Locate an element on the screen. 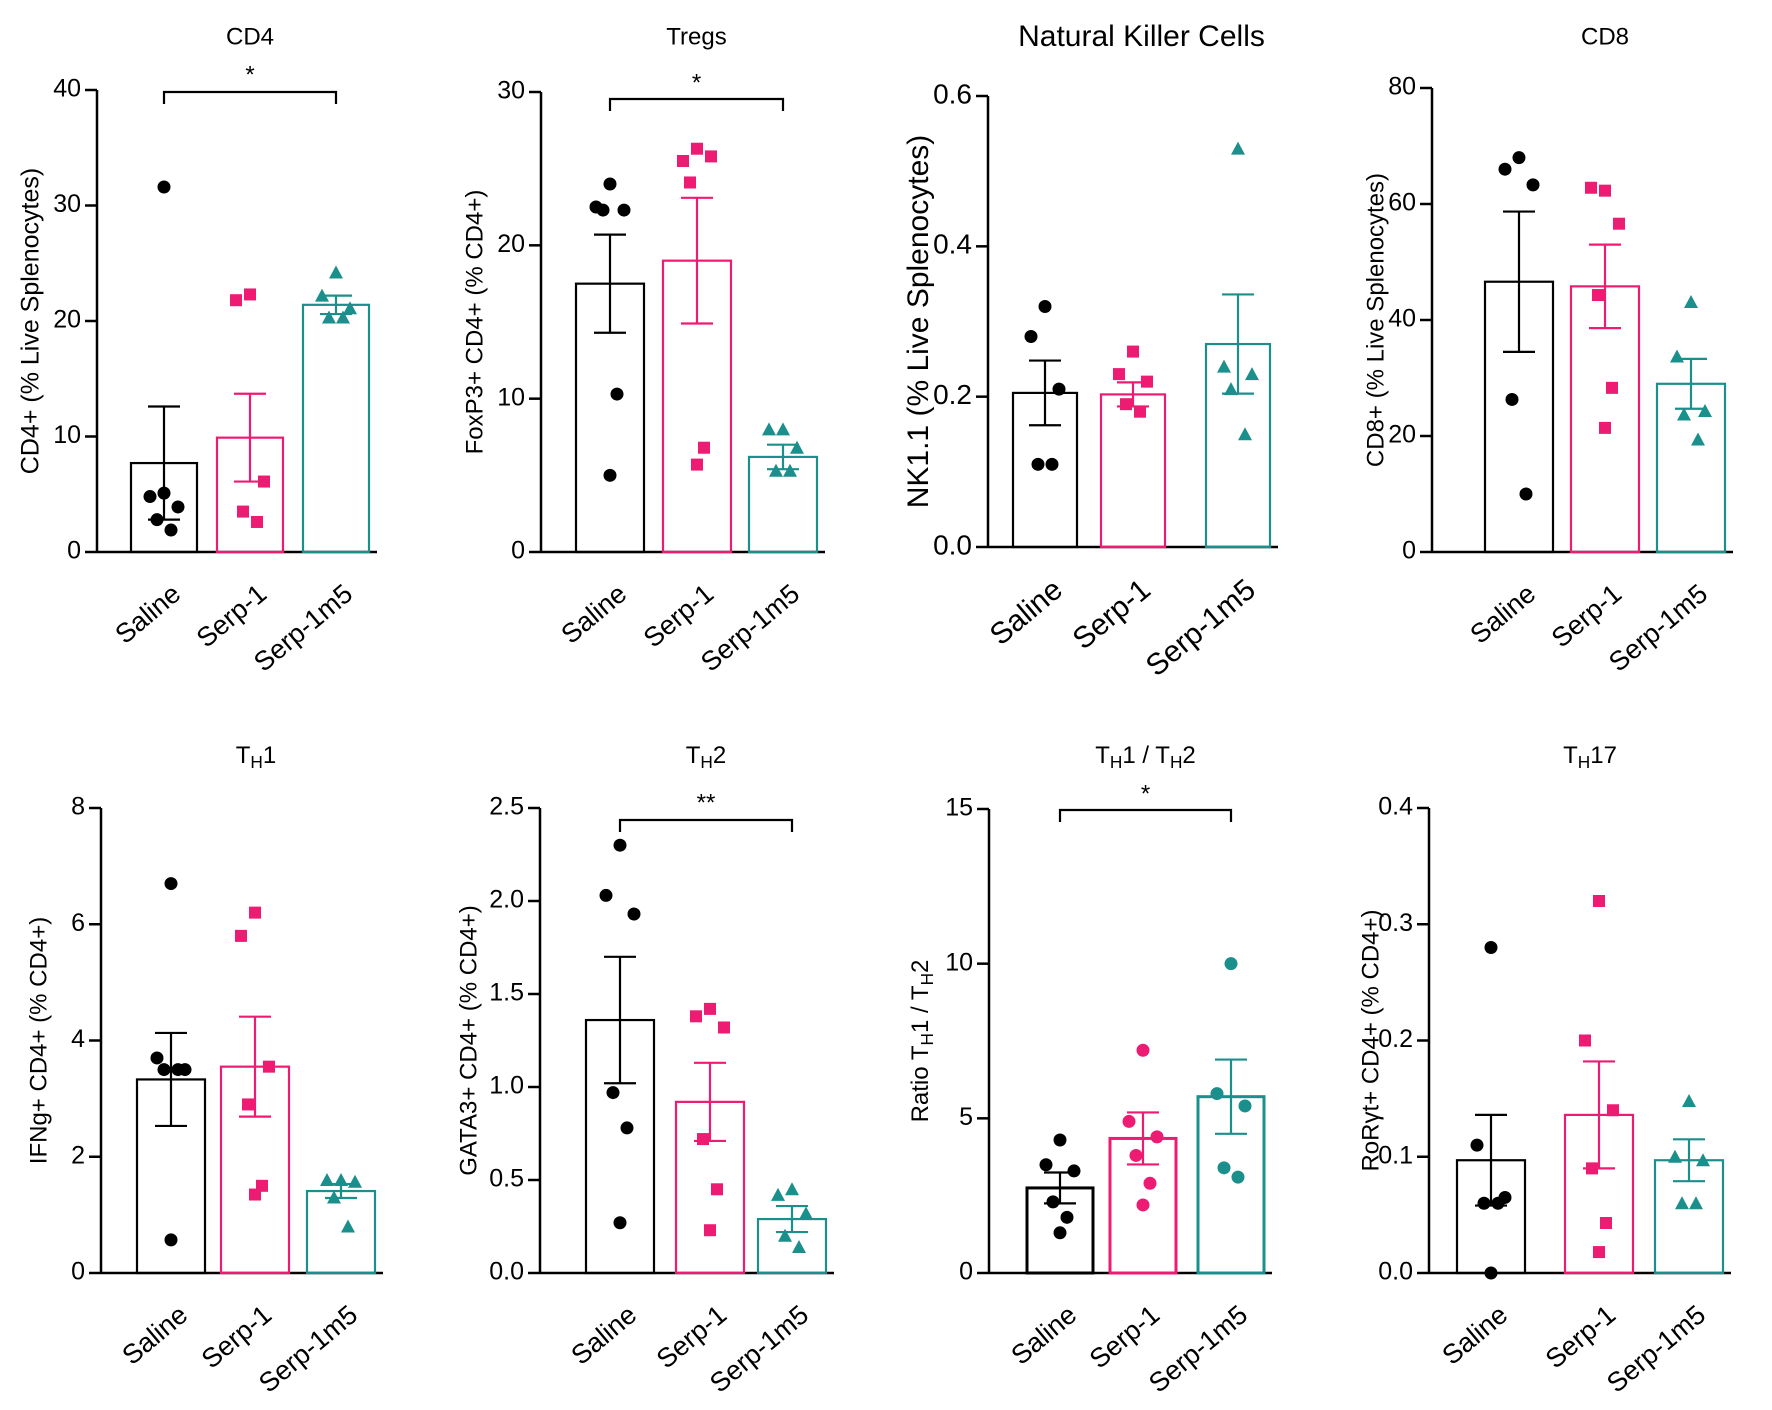 The image size is (1772, 1410). y-tick-label: 0.6 is located at coordinates (952, 93).